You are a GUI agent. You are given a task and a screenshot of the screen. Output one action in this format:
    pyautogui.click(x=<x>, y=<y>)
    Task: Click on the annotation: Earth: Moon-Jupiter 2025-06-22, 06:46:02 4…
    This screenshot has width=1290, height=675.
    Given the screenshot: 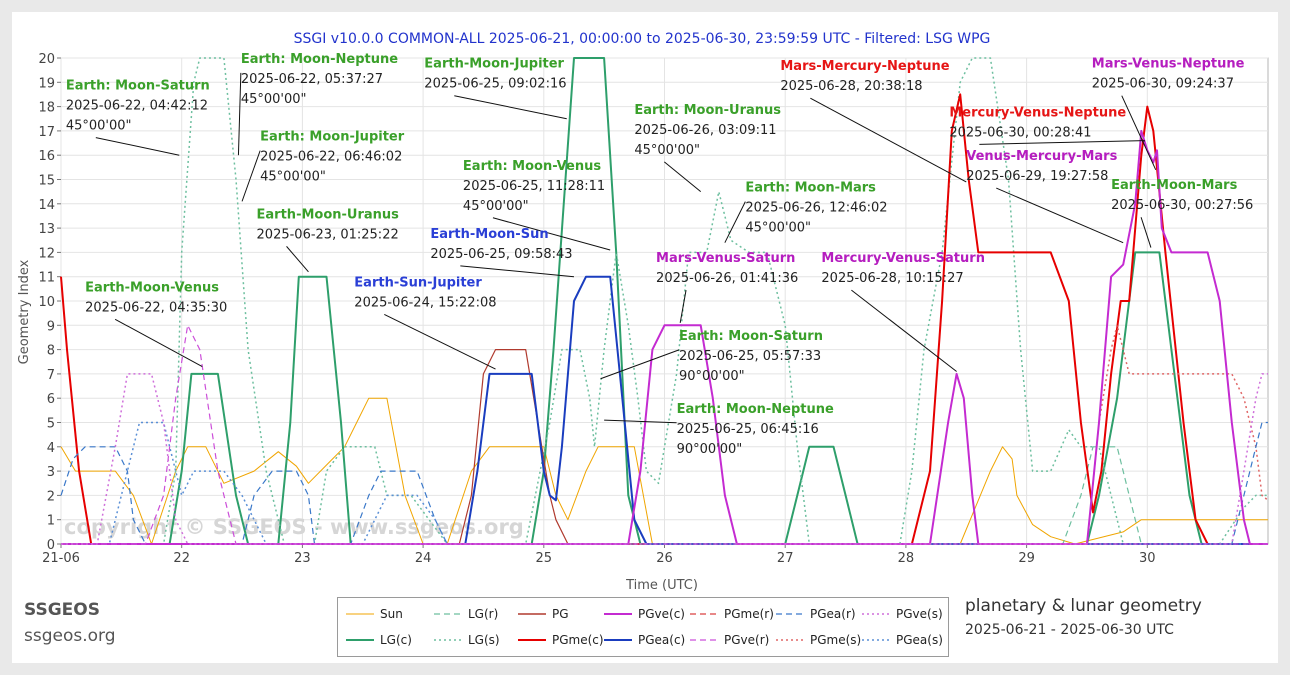 What is the action you would take?
    pyautogui.click(x=323, y=166)
    